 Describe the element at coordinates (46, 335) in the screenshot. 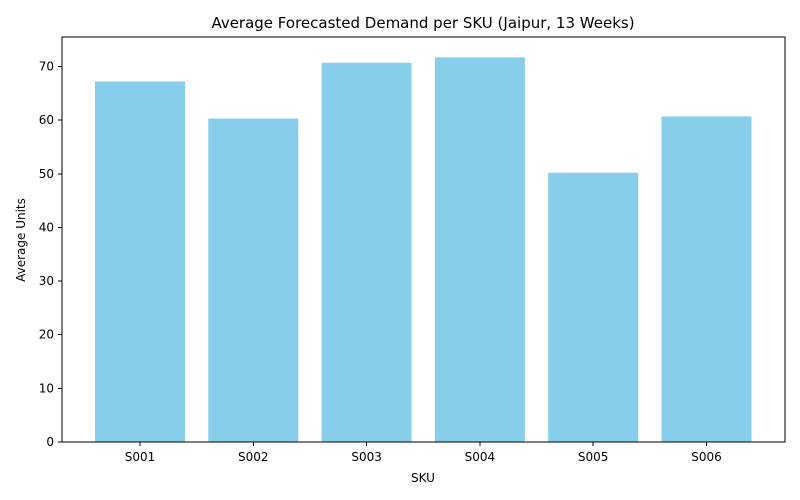

I see `y-tick-label: 20` at that location.